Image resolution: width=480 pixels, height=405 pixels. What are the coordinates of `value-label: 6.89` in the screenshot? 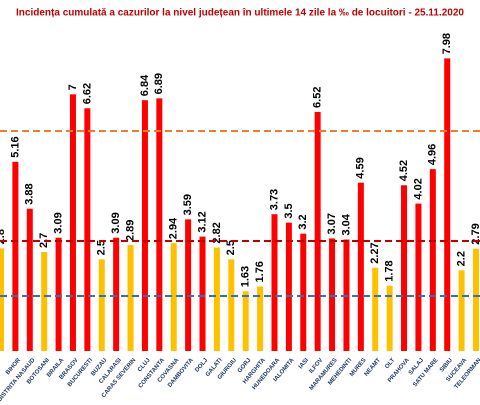 It's located at (159, 83).